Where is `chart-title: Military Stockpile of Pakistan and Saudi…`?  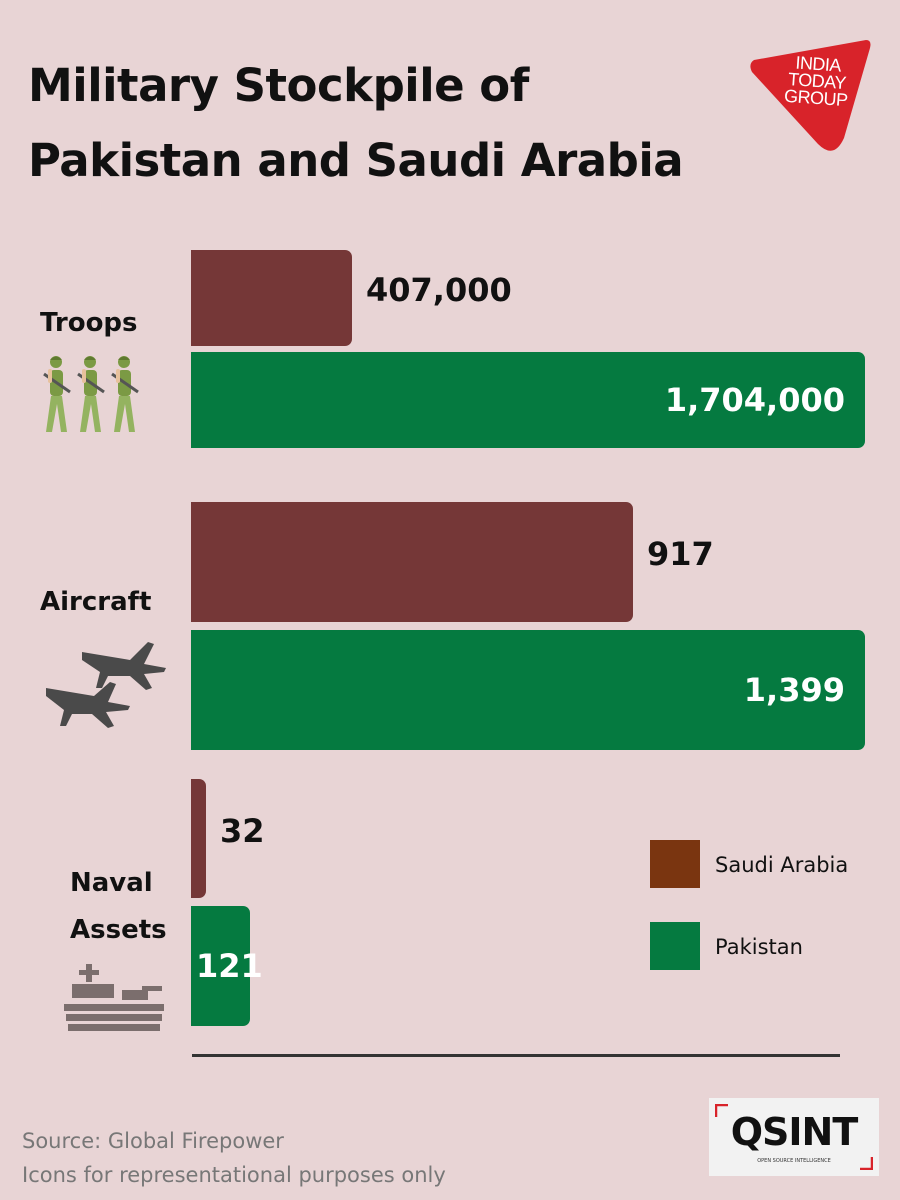
chart-title: Military Stockpile of Pakistan and Saudi… is located at coordinates (356, 123).